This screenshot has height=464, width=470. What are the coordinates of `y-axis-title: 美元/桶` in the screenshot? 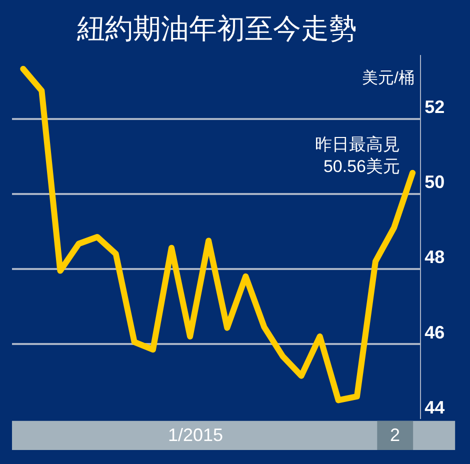 It's located at (388, 78).